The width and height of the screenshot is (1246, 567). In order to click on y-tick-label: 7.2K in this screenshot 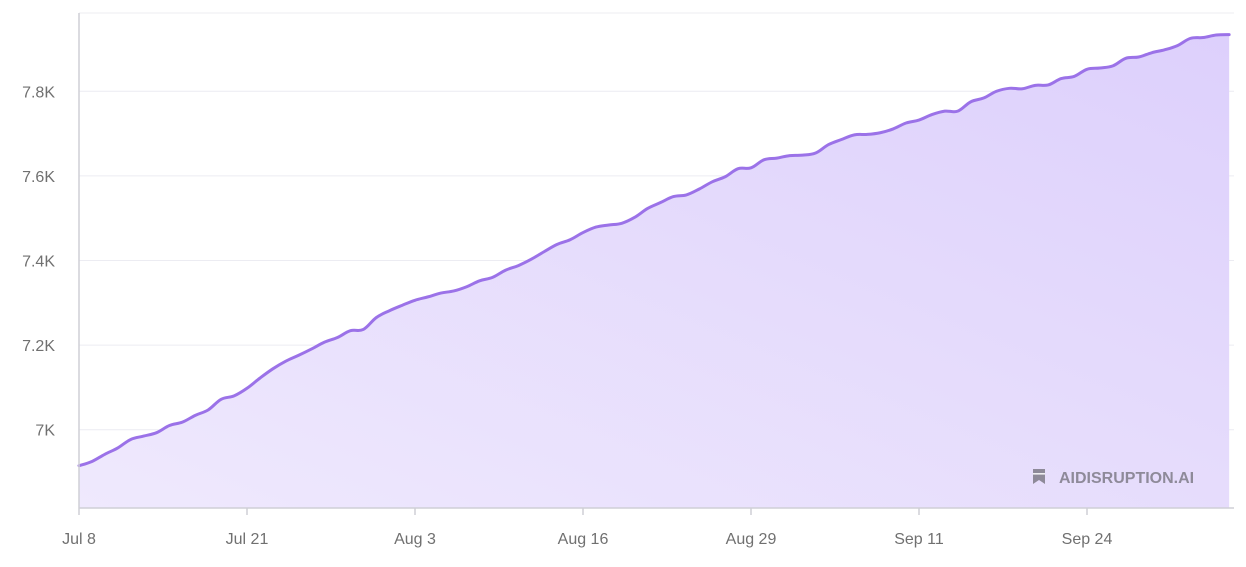, I will do `click(38, 346)`.